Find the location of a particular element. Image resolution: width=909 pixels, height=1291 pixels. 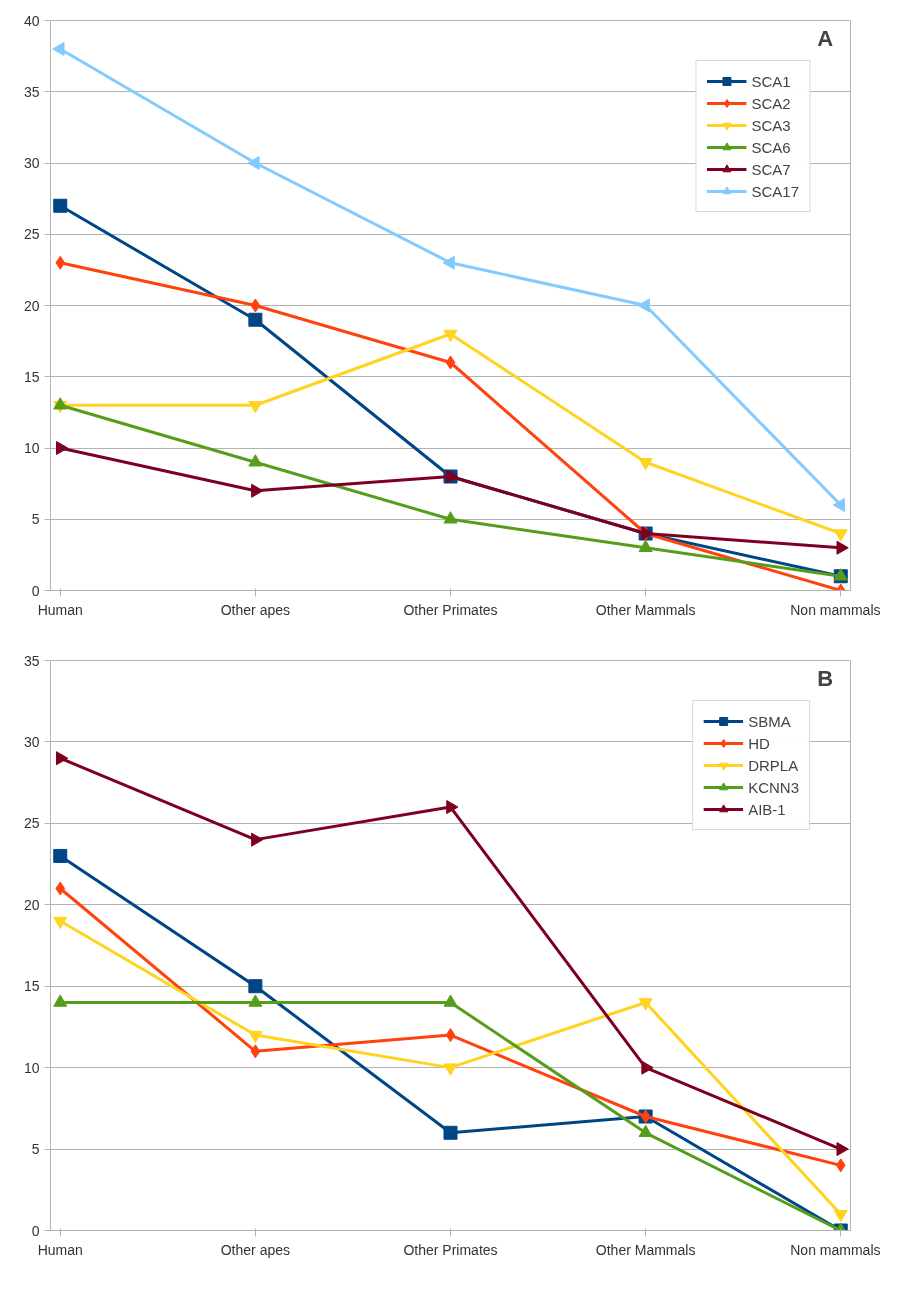

legend-label: SCA3 is located at coordinates (771, 125).